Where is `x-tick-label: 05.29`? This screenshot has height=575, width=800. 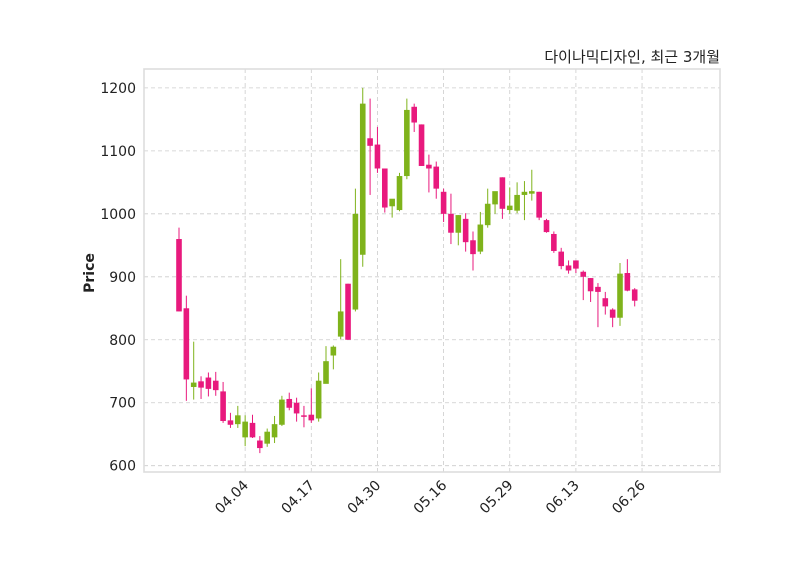
x-tick-label: 05.29 is located at coordinates (497, 498).